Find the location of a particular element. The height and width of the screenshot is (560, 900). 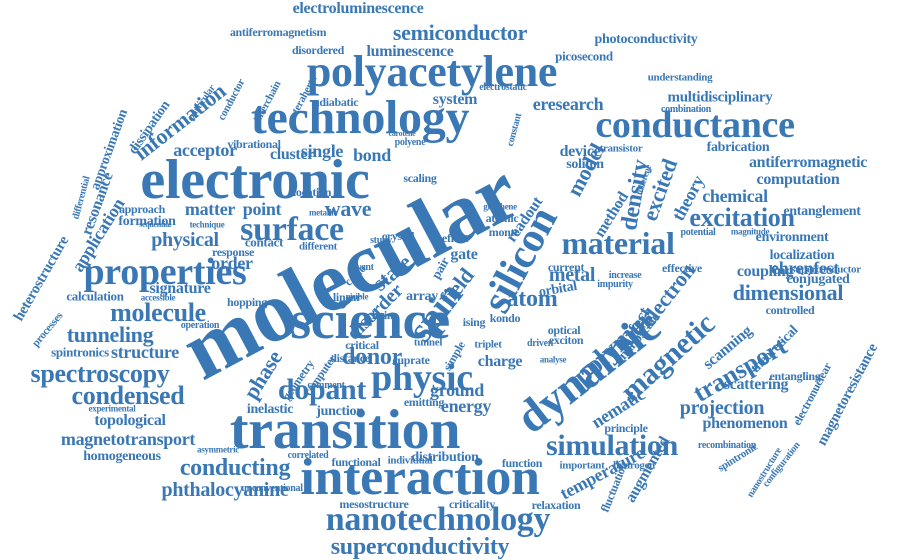

word-science: science is located at coordinates (370, 320).